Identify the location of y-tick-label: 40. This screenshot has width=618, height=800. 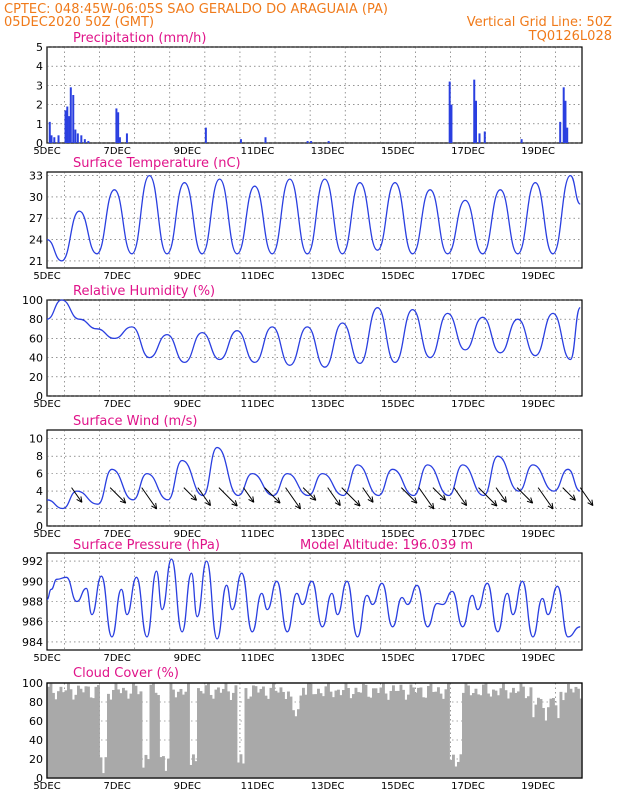
(36, 740).